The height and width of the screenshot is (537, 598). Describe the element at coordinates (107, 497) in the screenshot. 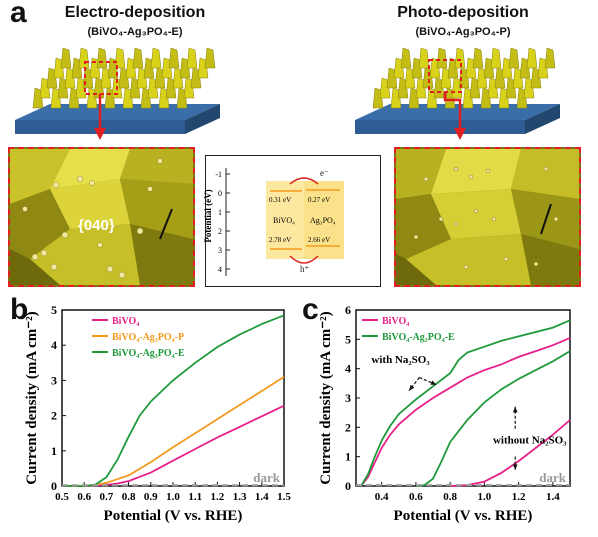

I see `x-tick-label: 0.7` at that location.